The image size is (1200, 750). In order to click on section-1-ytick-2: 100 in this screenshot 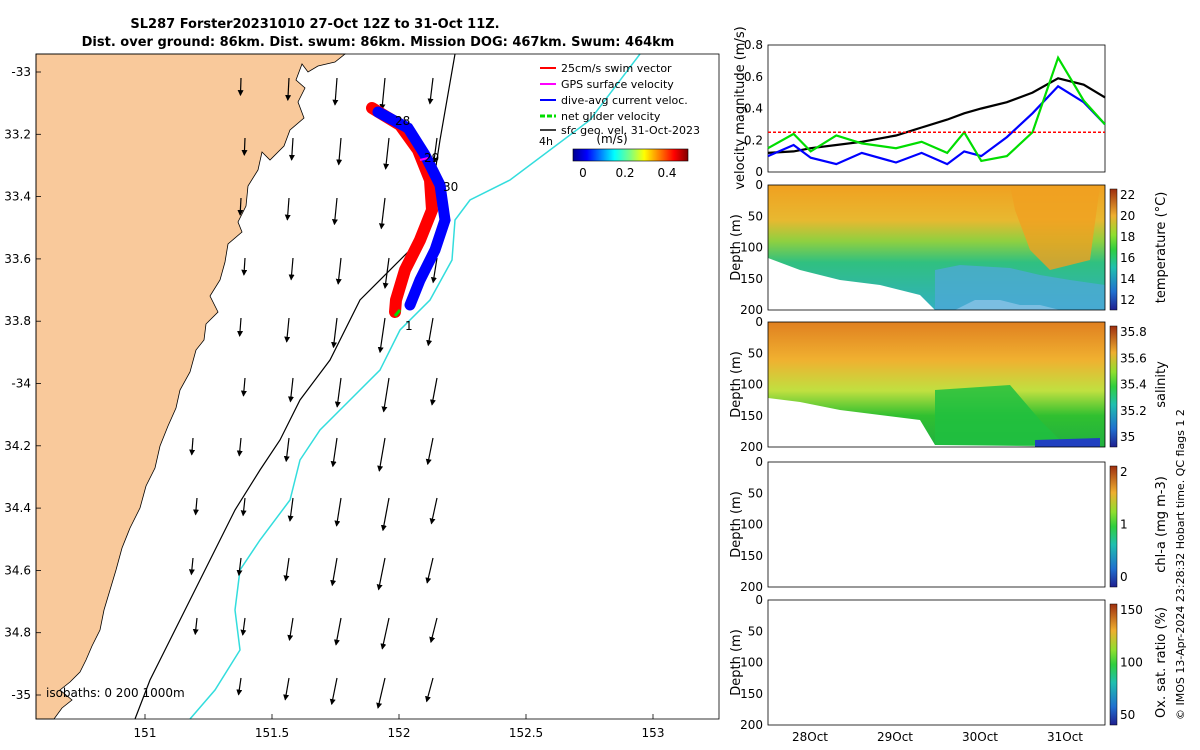, I will do `click(751, 385)`.